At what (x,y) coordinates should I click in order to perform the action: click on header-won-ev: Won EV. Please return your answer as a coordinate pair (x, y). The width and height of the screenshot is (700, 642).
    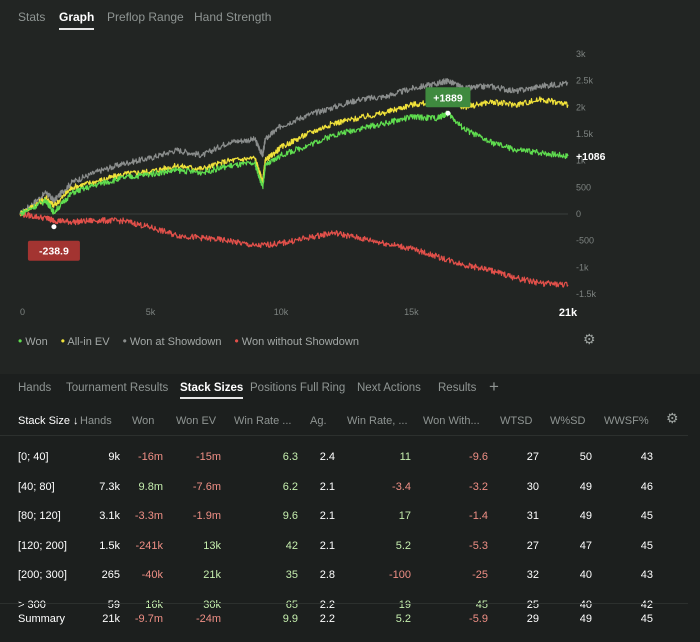
    Looking at the image, I should click on (196, 421).